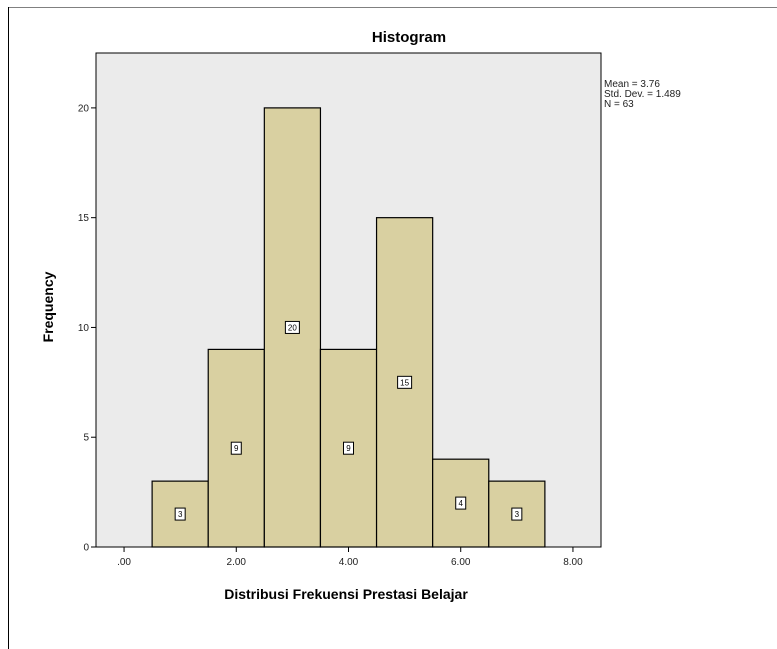  I want to click on y-tick-label: 5, so click(86, 438).